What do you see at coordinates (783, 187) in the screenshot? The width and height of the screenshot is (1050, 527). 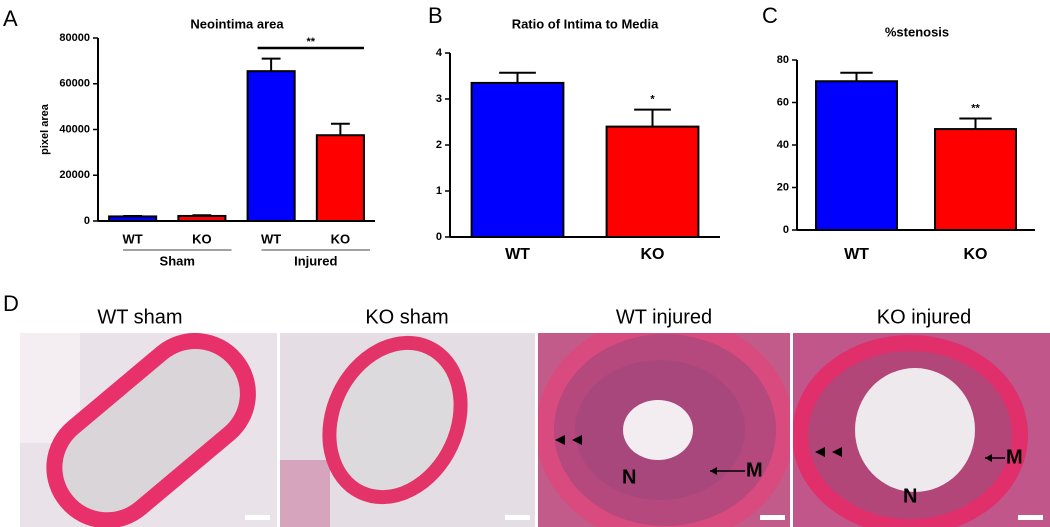 I see `y-tick-label: 20` at bounding box center [783, 187].